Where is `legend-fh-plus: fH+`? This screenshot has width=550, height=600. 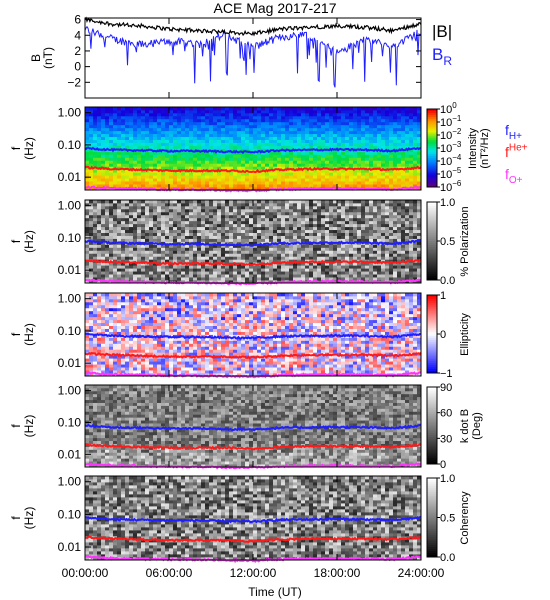
legend-fh-plus: fH+ is located at coordinates (513, 132).